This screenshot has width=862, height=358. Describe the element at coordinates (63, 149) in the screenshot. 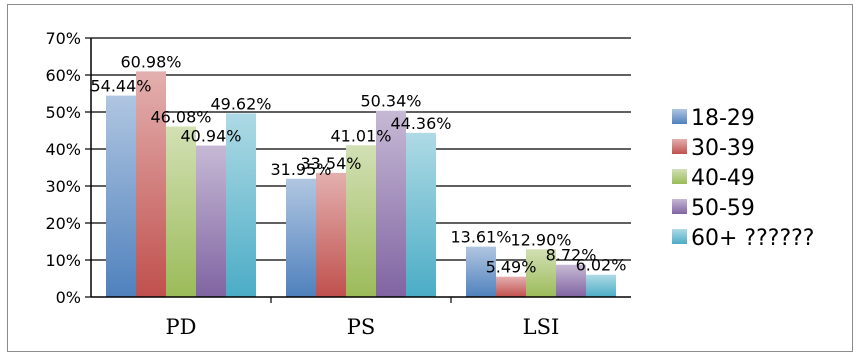

I see `y-tick-label: 40%` at that location.